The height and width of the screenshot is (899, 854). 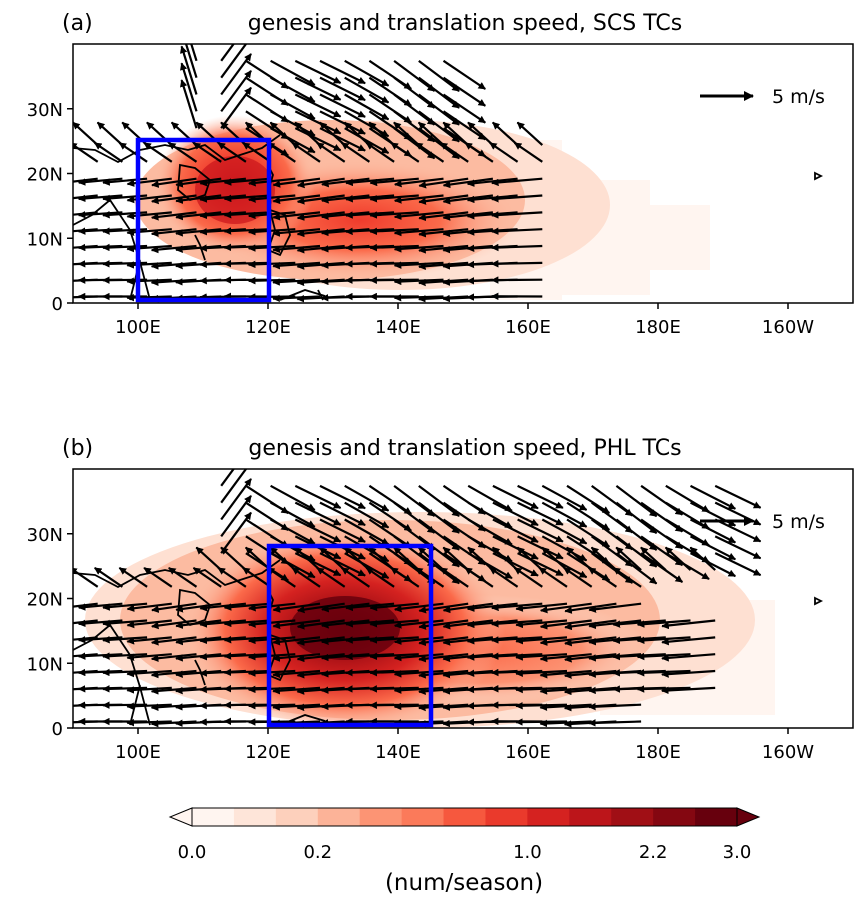 I want to click on y-axis-b: 0 10N 20N 30N, so click(x=50, y=632).